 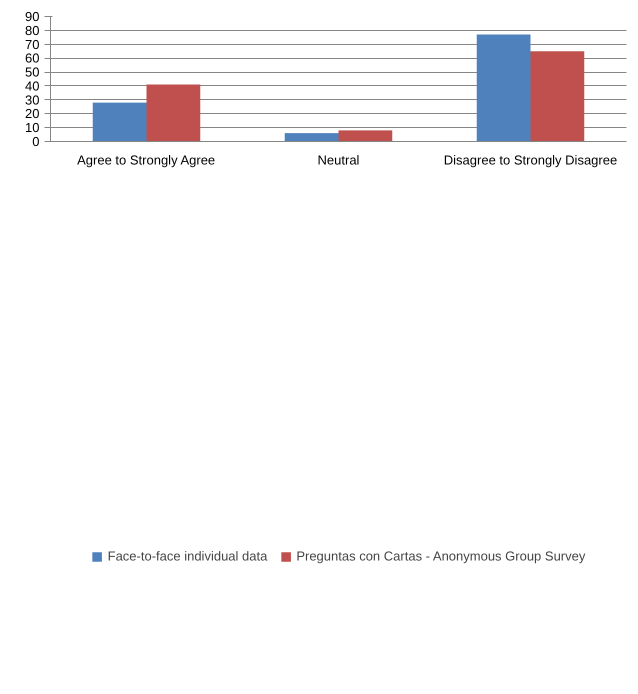 What do you see at coordinates (32, 128) in the screenshot?
I see `y-tick-label: 10` at bounding box center [32, 128].